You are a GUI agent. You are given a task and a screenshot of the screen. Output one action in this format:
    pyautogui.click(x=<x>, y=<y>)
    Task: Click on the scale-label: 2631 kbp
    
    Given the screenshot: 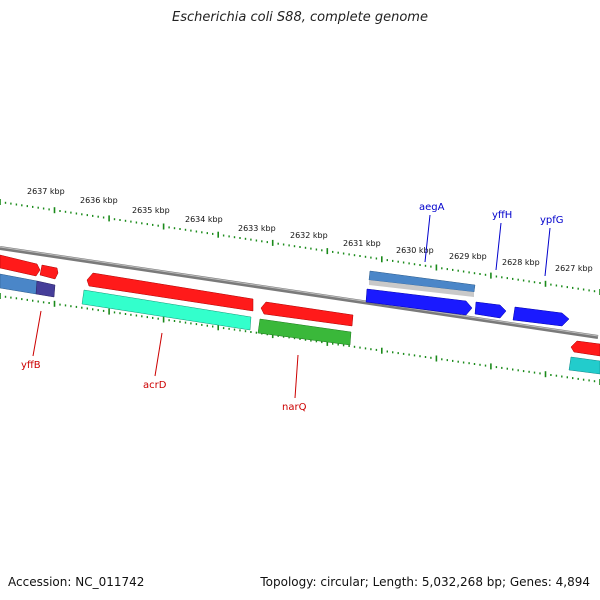 What is the action you would take?
    pyautogui.click(x=362, y=243)
    